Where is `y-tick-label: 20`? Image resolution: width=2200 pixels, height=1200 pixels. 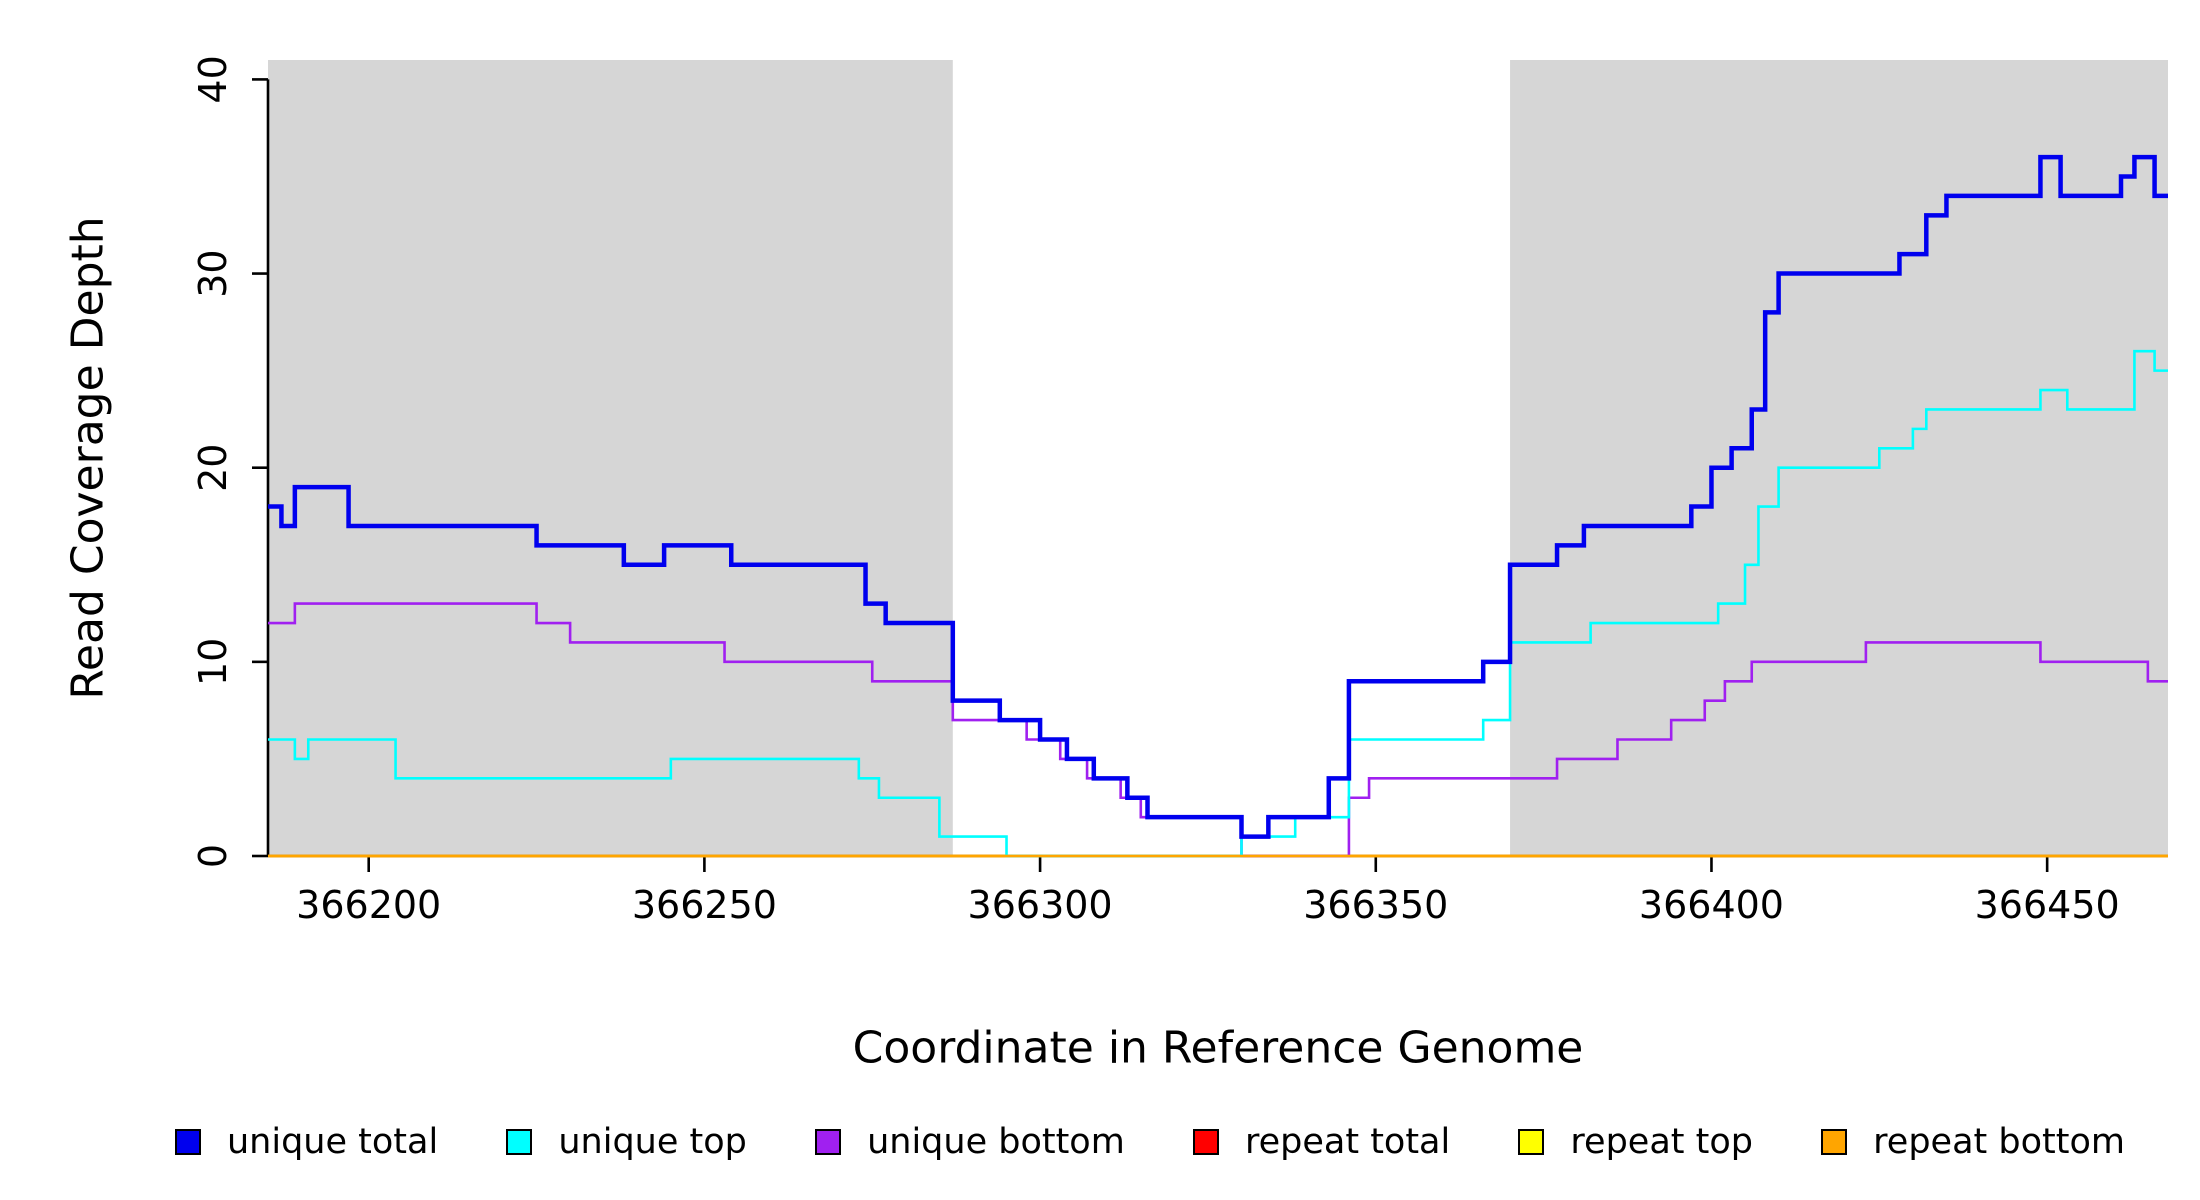 y-tick-label: 20 is located at coordinates (213, 468).